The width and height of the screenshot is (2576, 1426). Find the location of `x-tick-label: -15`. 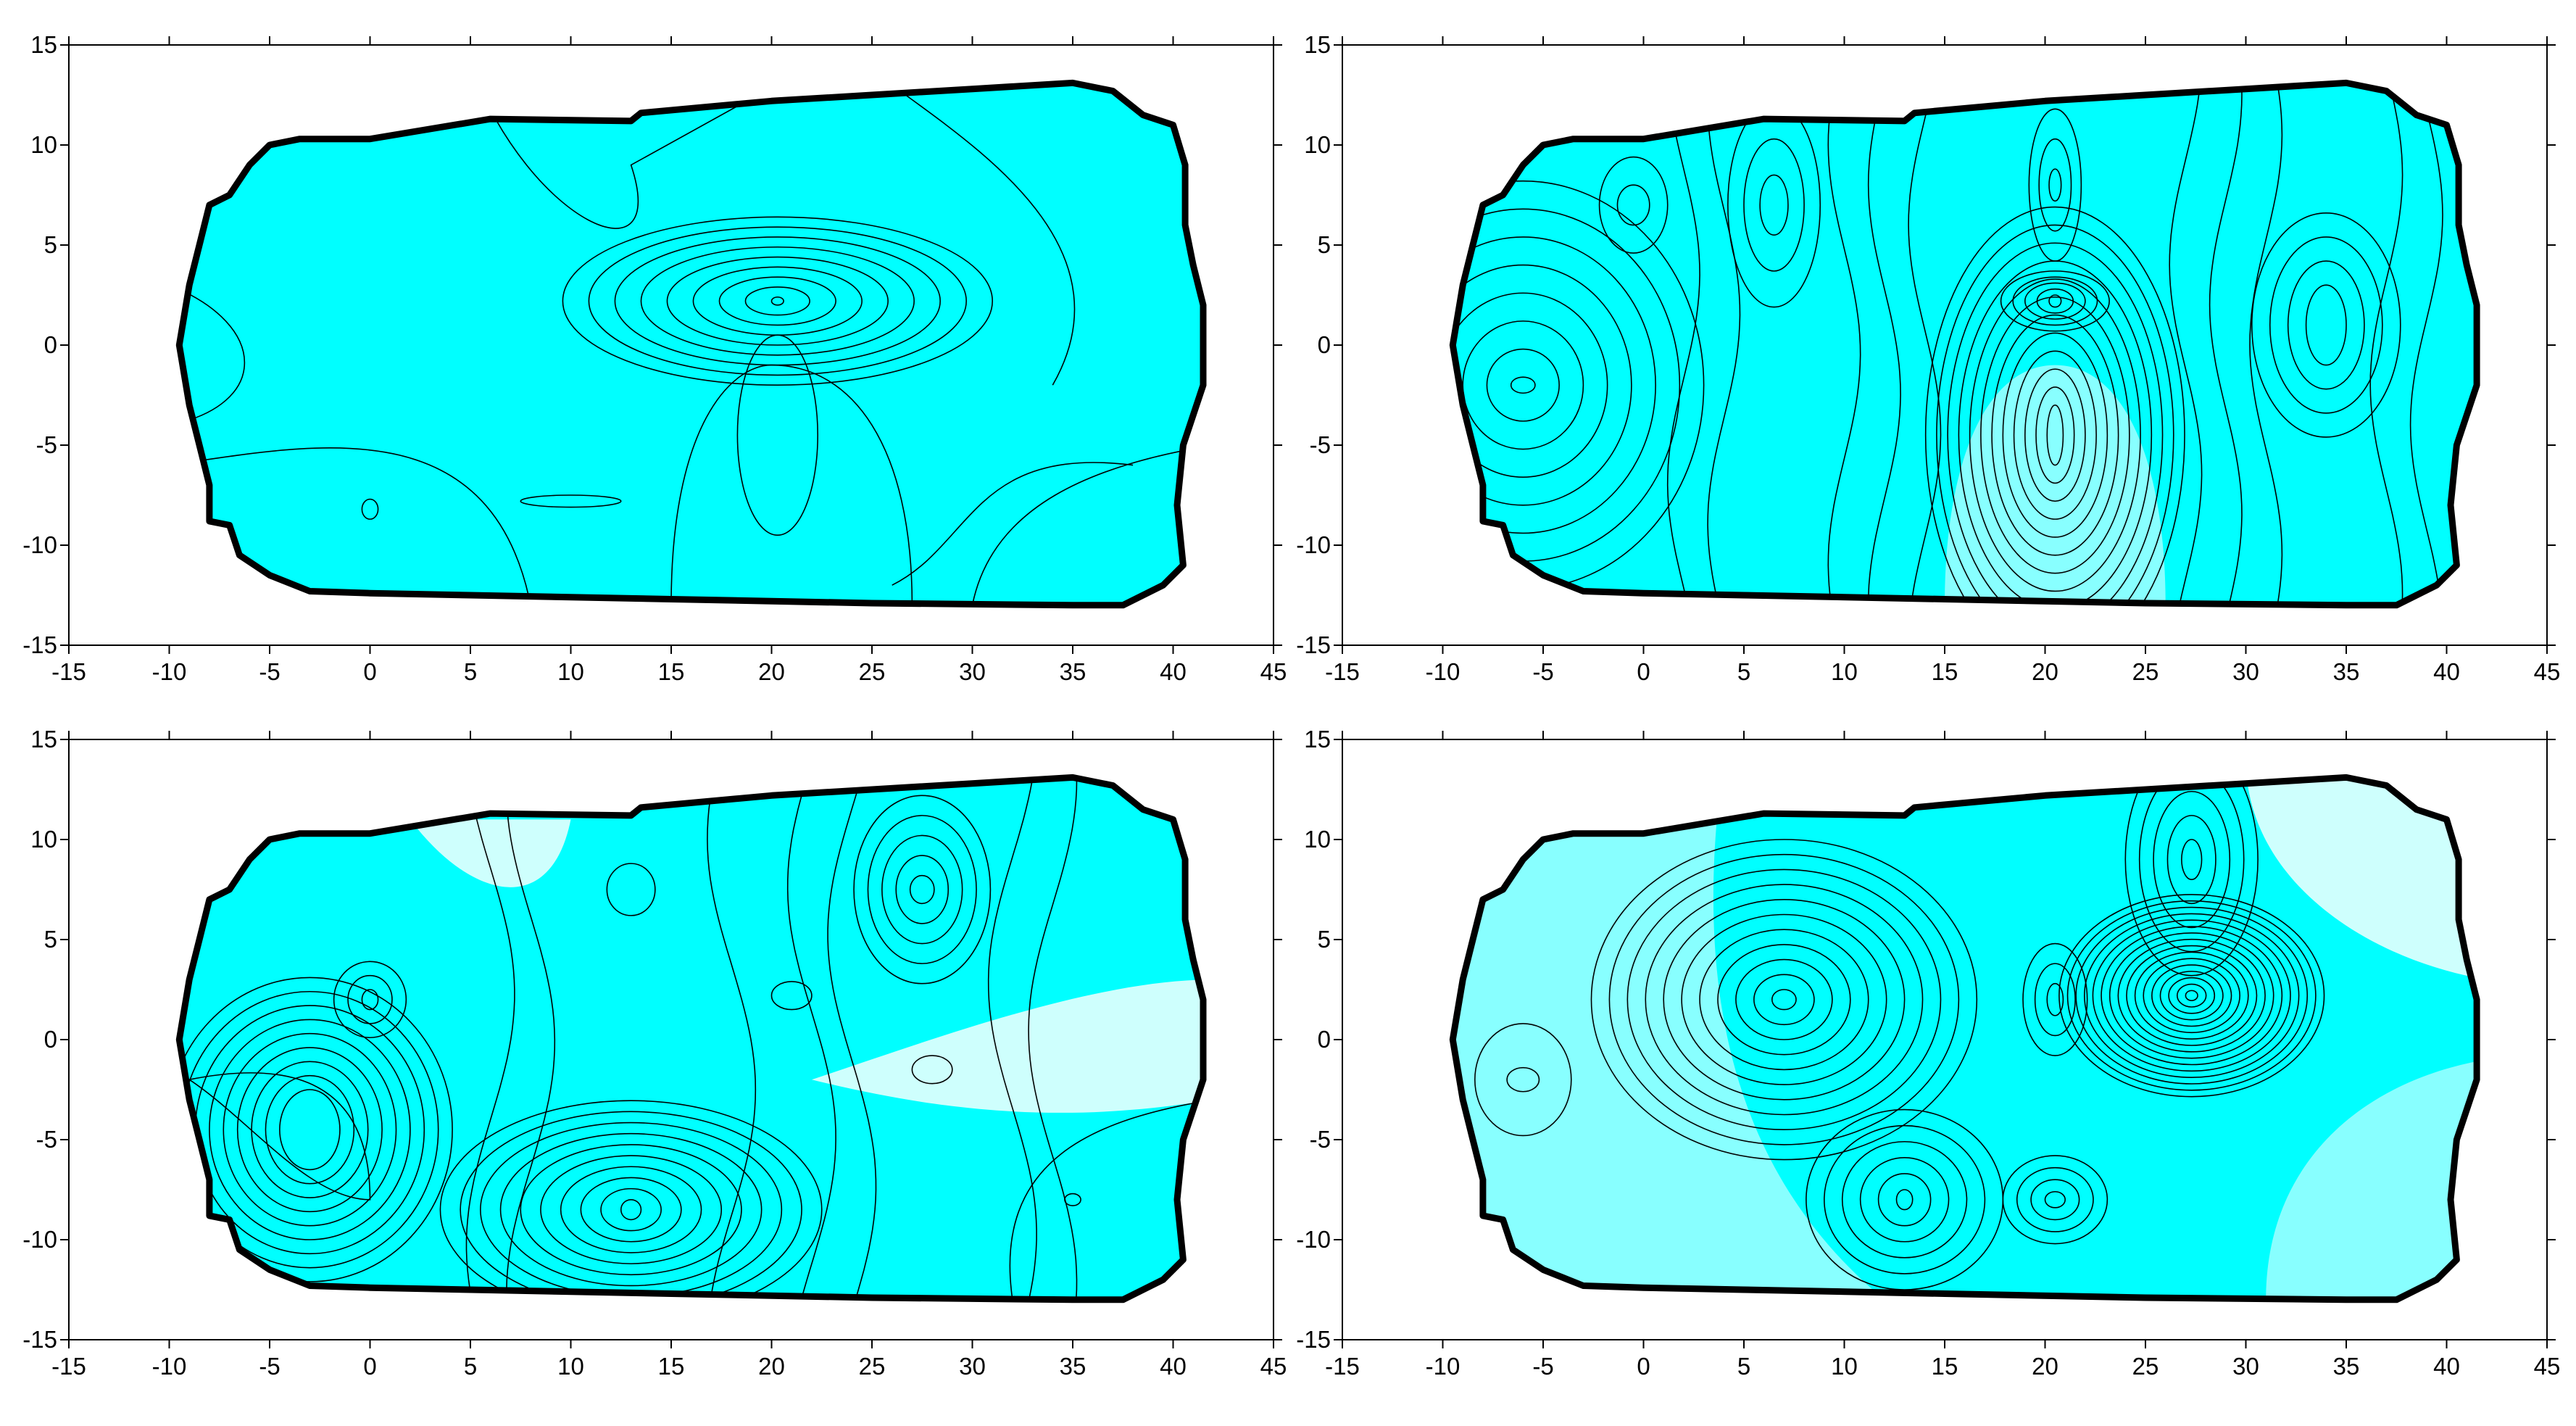

x-tick-label: -15 is located at coordinates (1342, 1366).